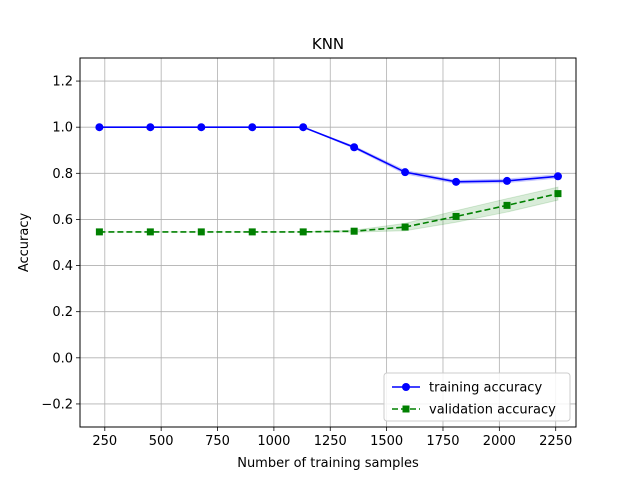 The height and width of the screenshot is (480, 640). What do you see at coordinates (104, 441) in the screenshot?
I see `x-tick-label: 250` at bounding box center [104, 441].